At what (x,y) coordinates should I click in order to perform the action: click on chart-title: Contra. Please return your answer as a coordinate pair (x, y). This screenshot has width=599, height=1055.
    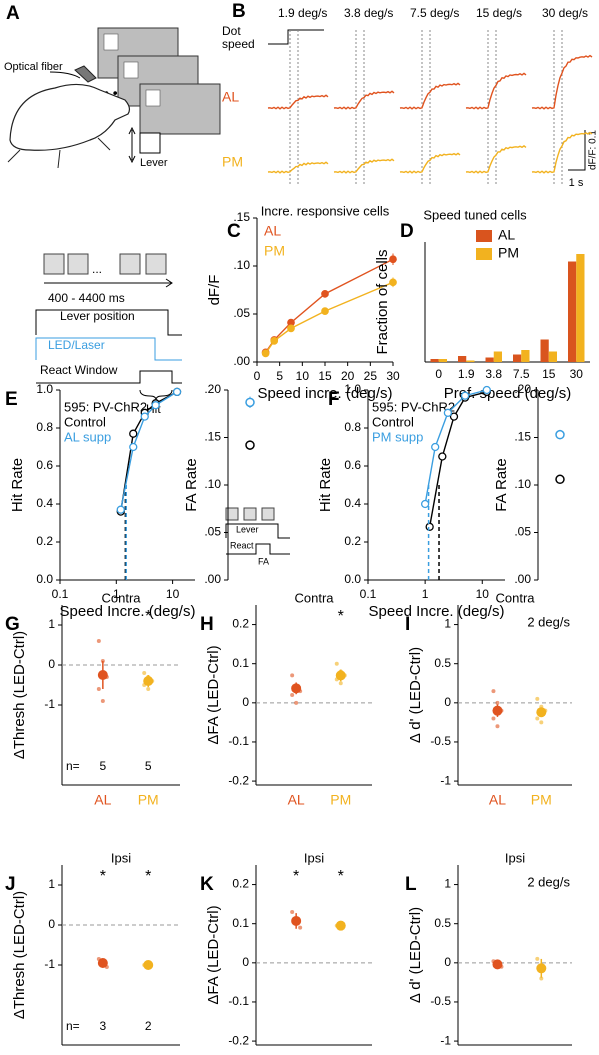
    Looking at the image, I should click on (515, 597).